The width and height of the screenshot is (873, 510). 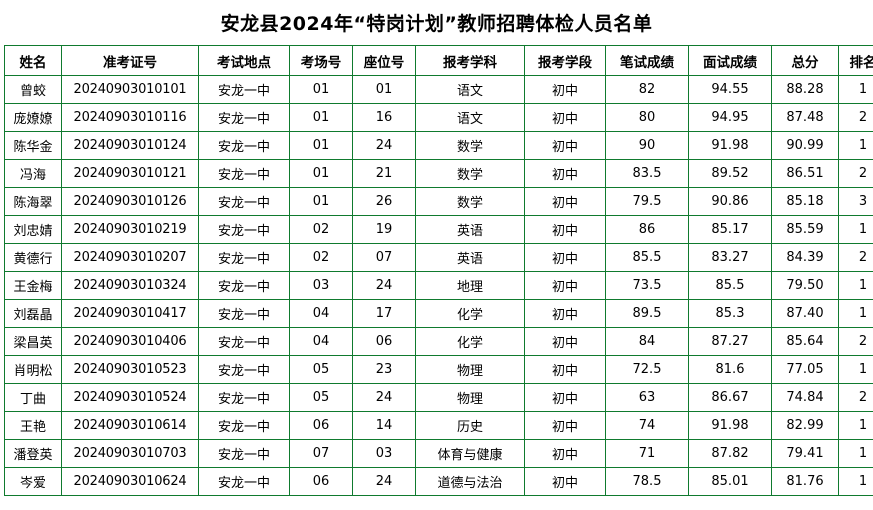 What do you see at coordinates (805, 453) in the screenshot?
I see `cell-total-score: 79.41` at bounding box center [805, 453].